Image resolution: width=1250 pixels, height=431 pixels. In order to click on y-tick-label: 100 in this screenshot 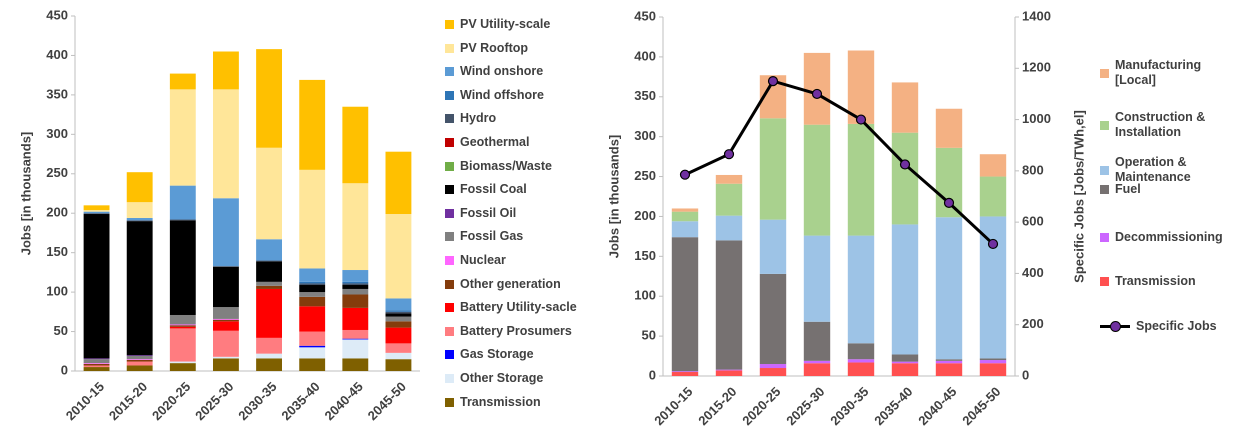, I will do `click(645, 295)`.